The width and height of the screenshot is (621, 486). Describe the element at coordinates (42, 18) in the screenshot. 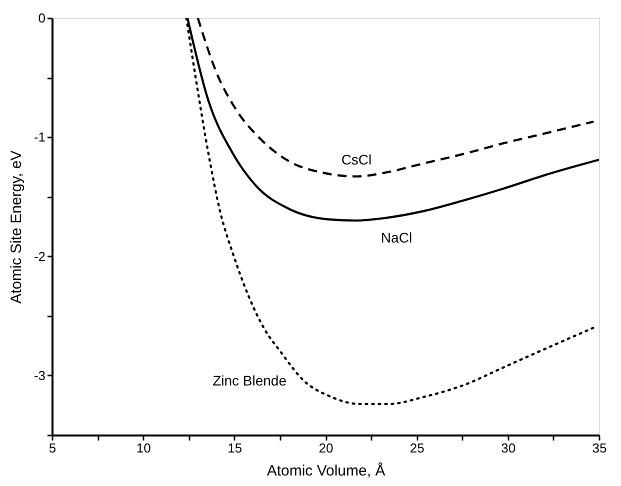

I see `y-tick-label: 0` at that location.